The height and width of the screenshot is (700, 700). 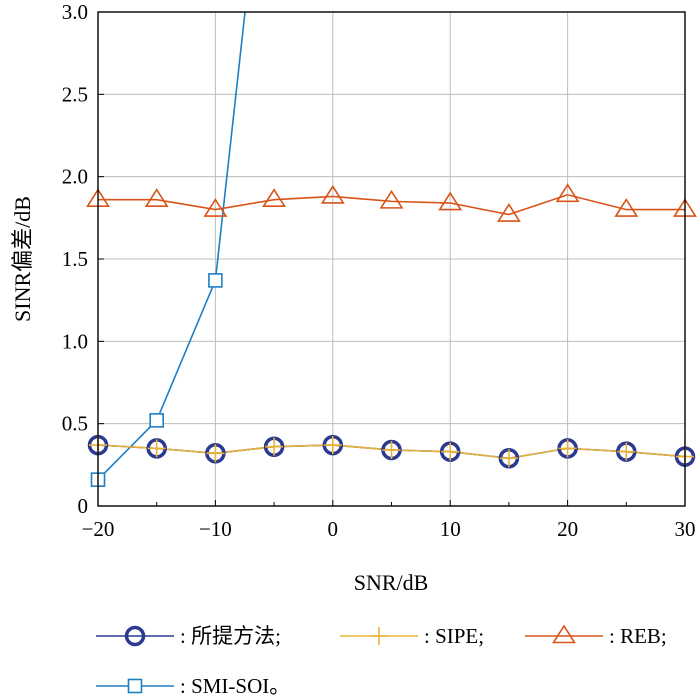 I want to click on legend-item: : SMI-SOI。, so click(x=193, y=686).